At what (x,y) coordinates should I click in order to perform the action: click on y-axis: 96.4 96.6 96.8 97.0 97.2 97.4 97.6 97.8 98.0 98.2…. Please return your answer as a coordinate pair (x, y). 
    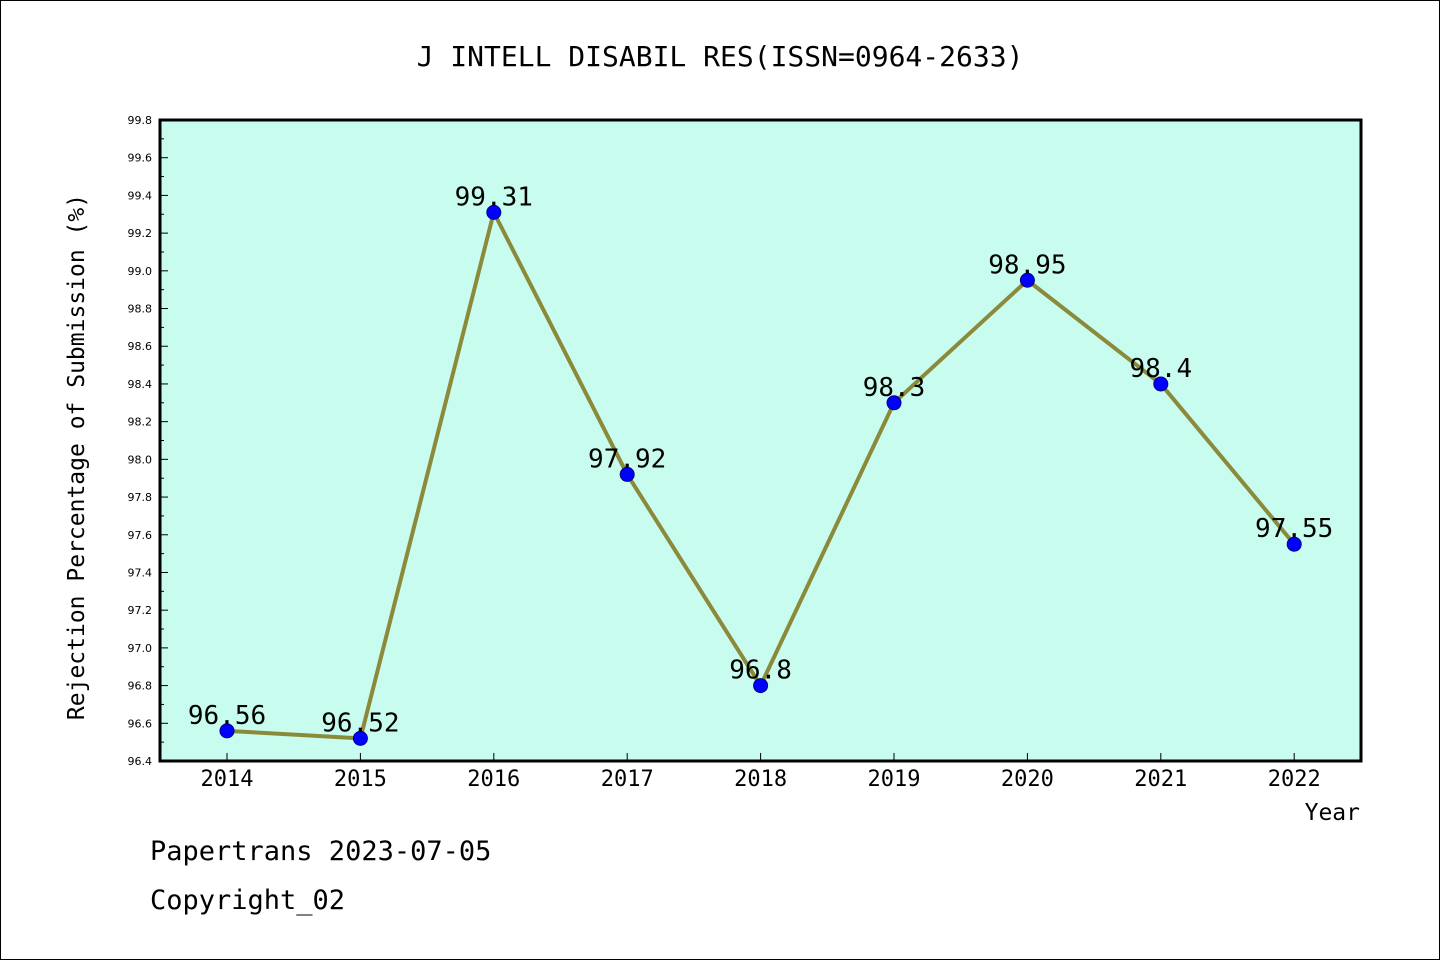
    Looking at the image, I should click on (148, 441).